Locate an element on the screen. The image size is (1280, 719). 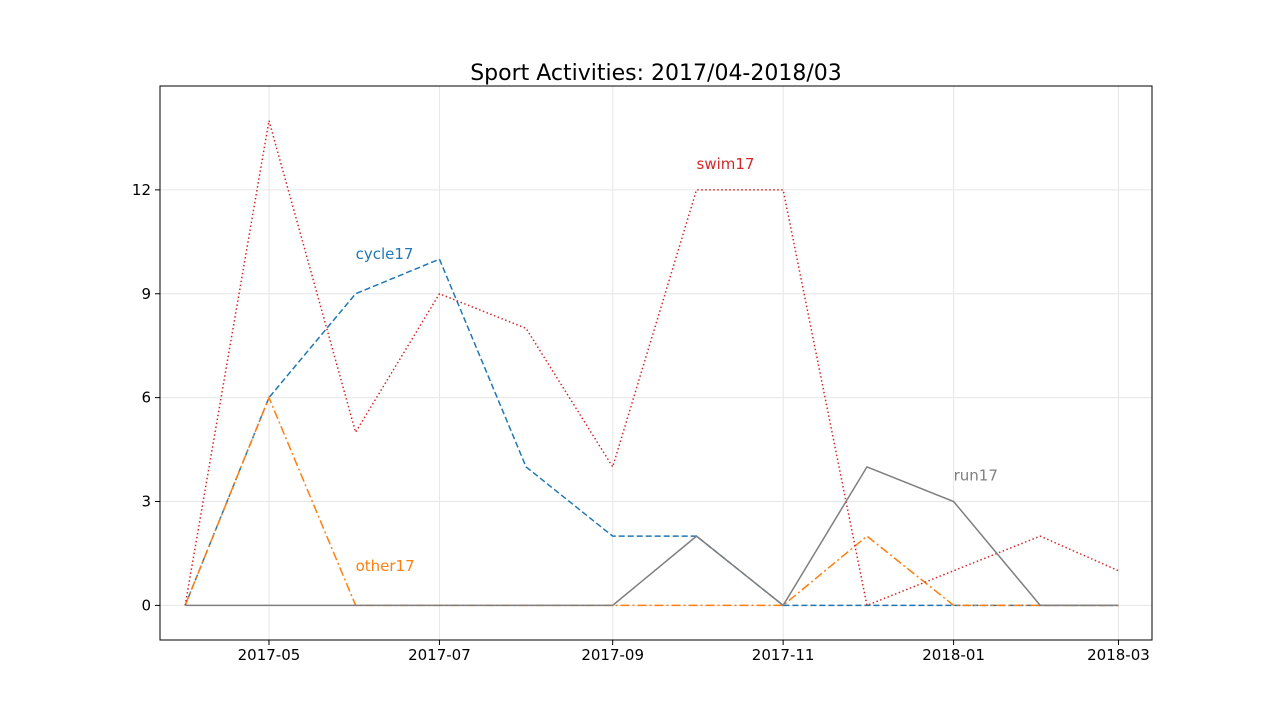
series-label-cycle17: cycle17 is located at coordinates (385, 254).